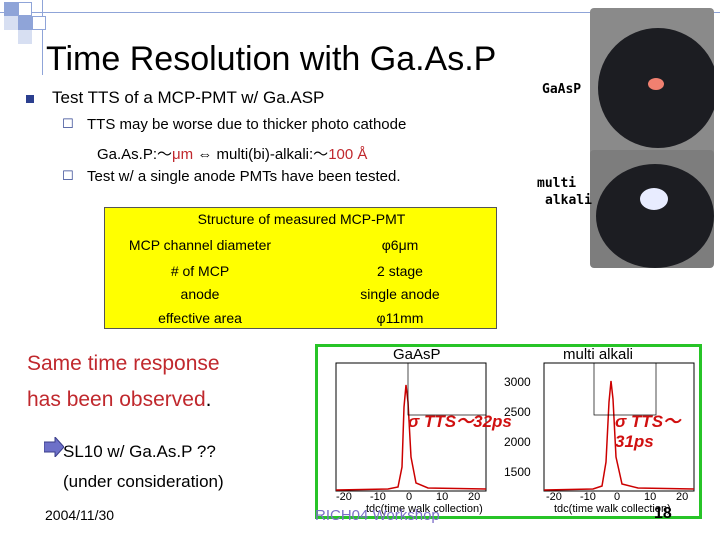  What do you see at coordinates (562, 89) in the screenshot?
I see `photo-label: GaAsP` at bounding box center [562, 89].